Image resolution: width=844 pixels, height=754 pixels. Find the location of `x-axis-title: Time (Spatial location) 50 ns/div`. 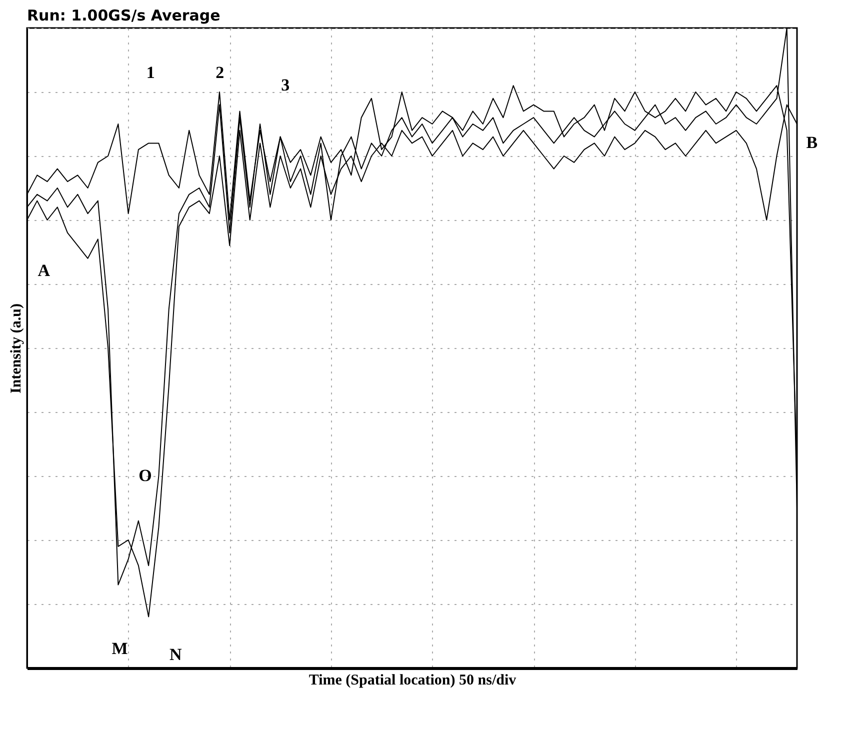

x-axis-title: Time (Spatial location) 50 ns/div is located at coordinates (412, 680).